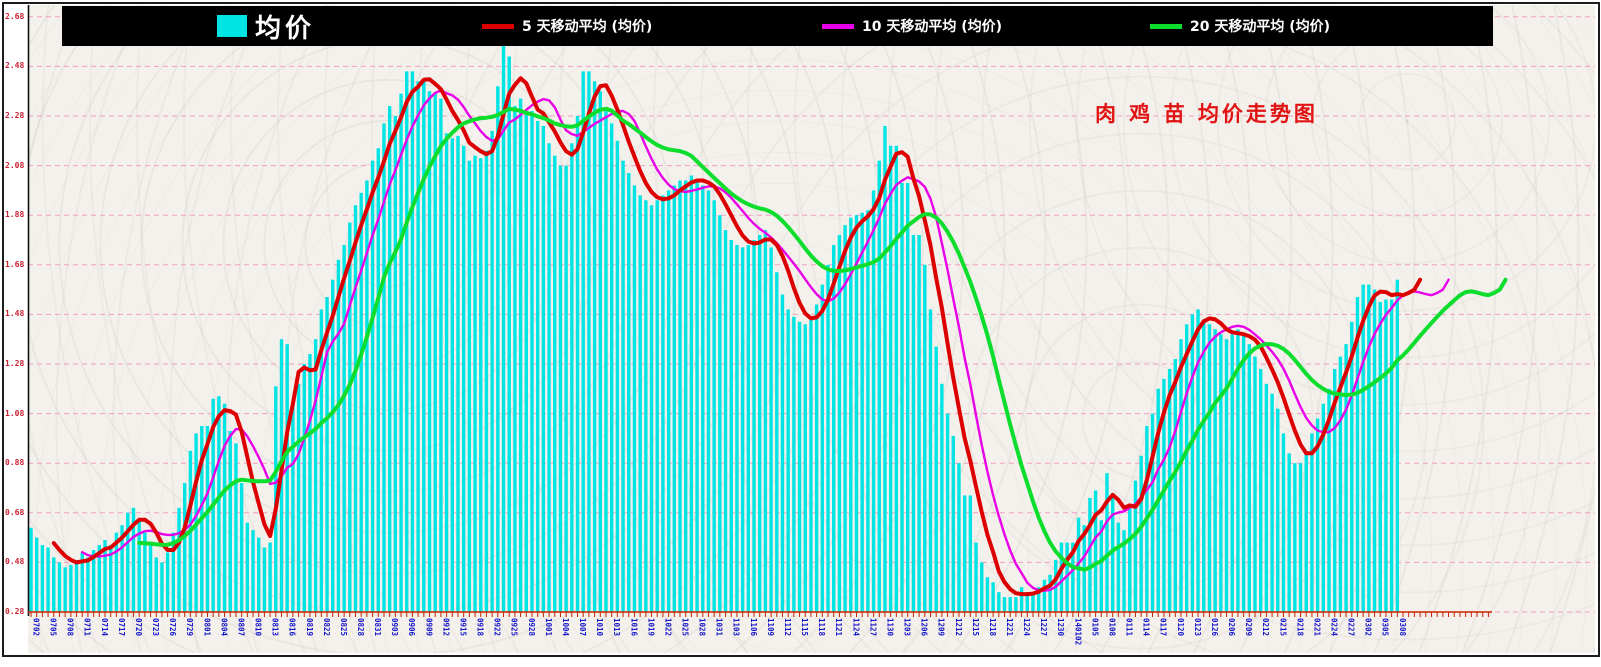 The image size is (1601, 667). Describe the element at coordinates (685, 627) in the screenshot. I see `x-axis-label: 1025` at that location.